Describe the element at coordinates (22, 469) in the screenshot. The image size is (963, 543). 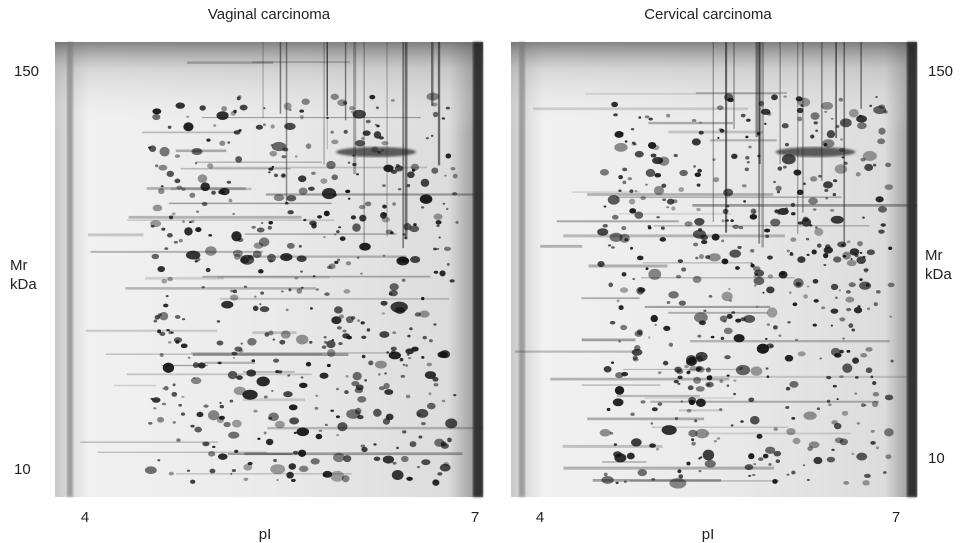
I see `y-tick-label: 10` at that location.